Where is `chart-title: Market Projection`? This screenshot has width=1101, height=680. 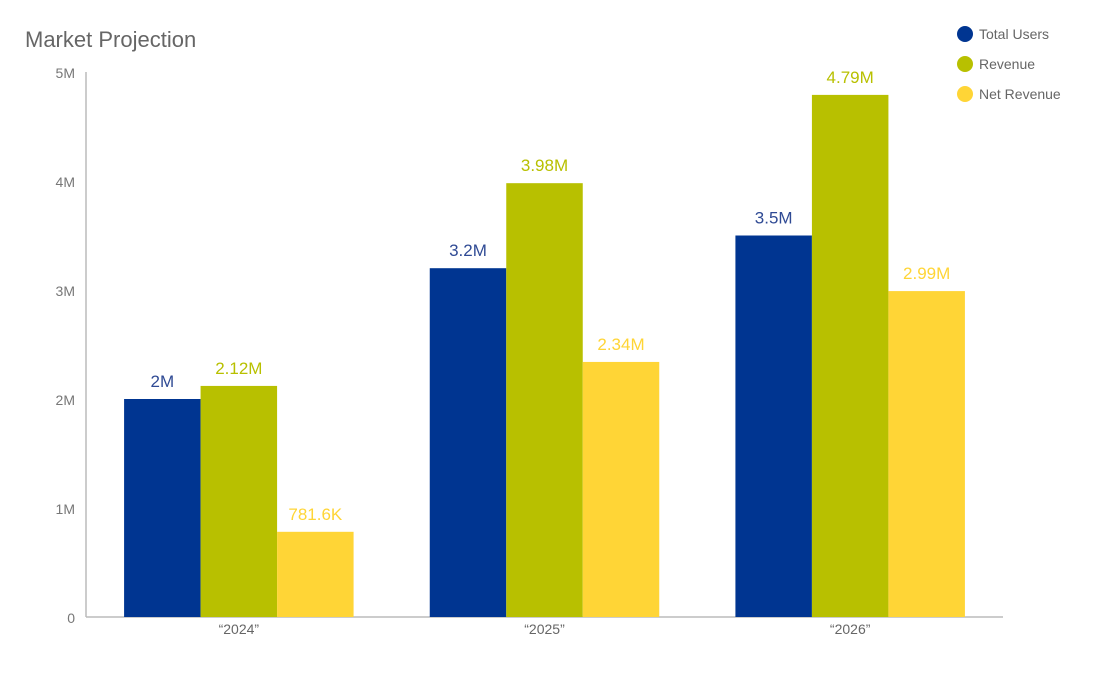 chart-title: Market Projection is located at coordinates (110, 39).